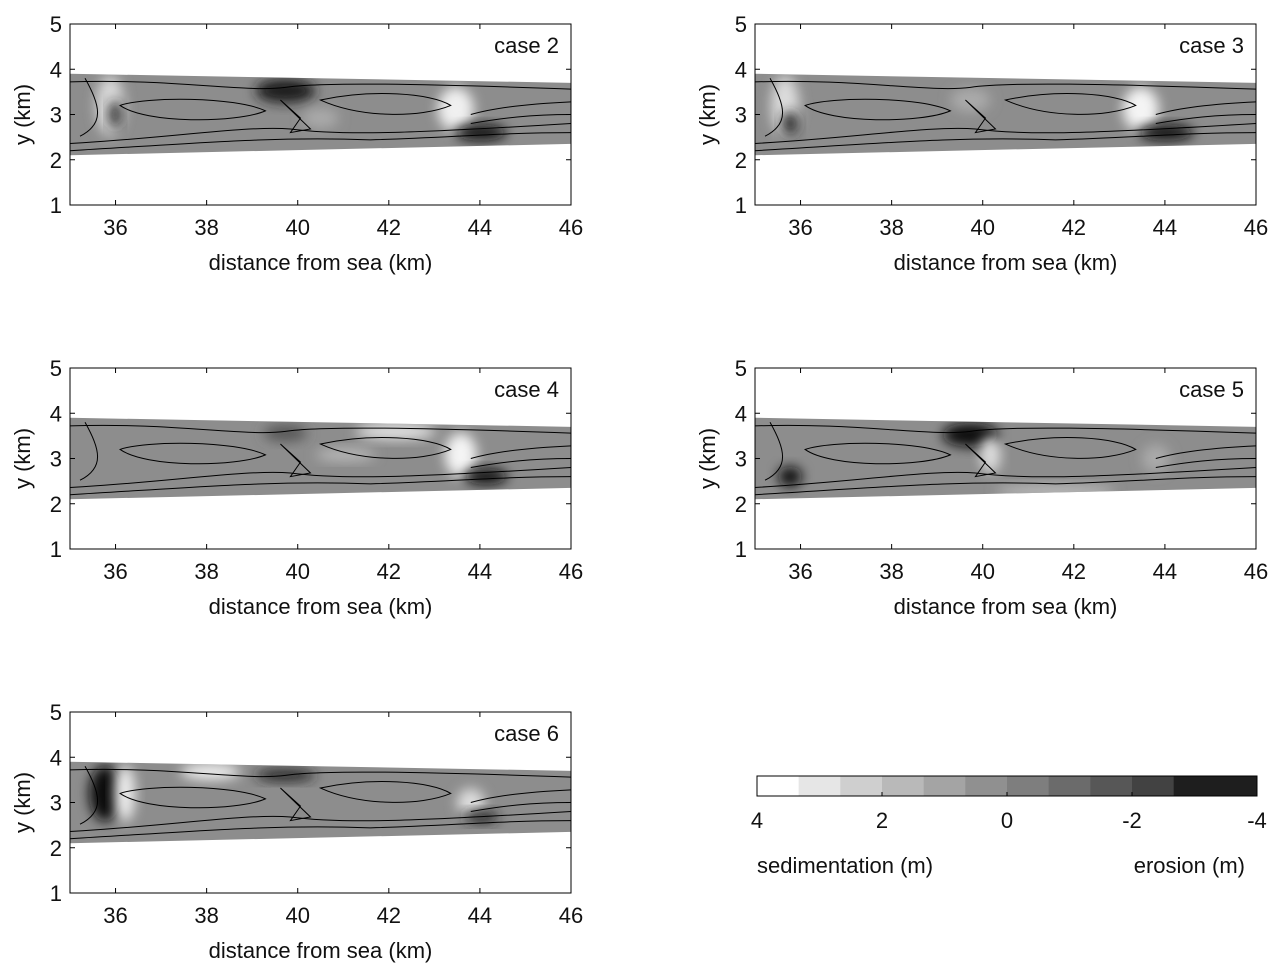  What do you see at coordinates (1211, 389) in the screenshot?
I see `case-label: case 5` at bounding box center [1211, 389].